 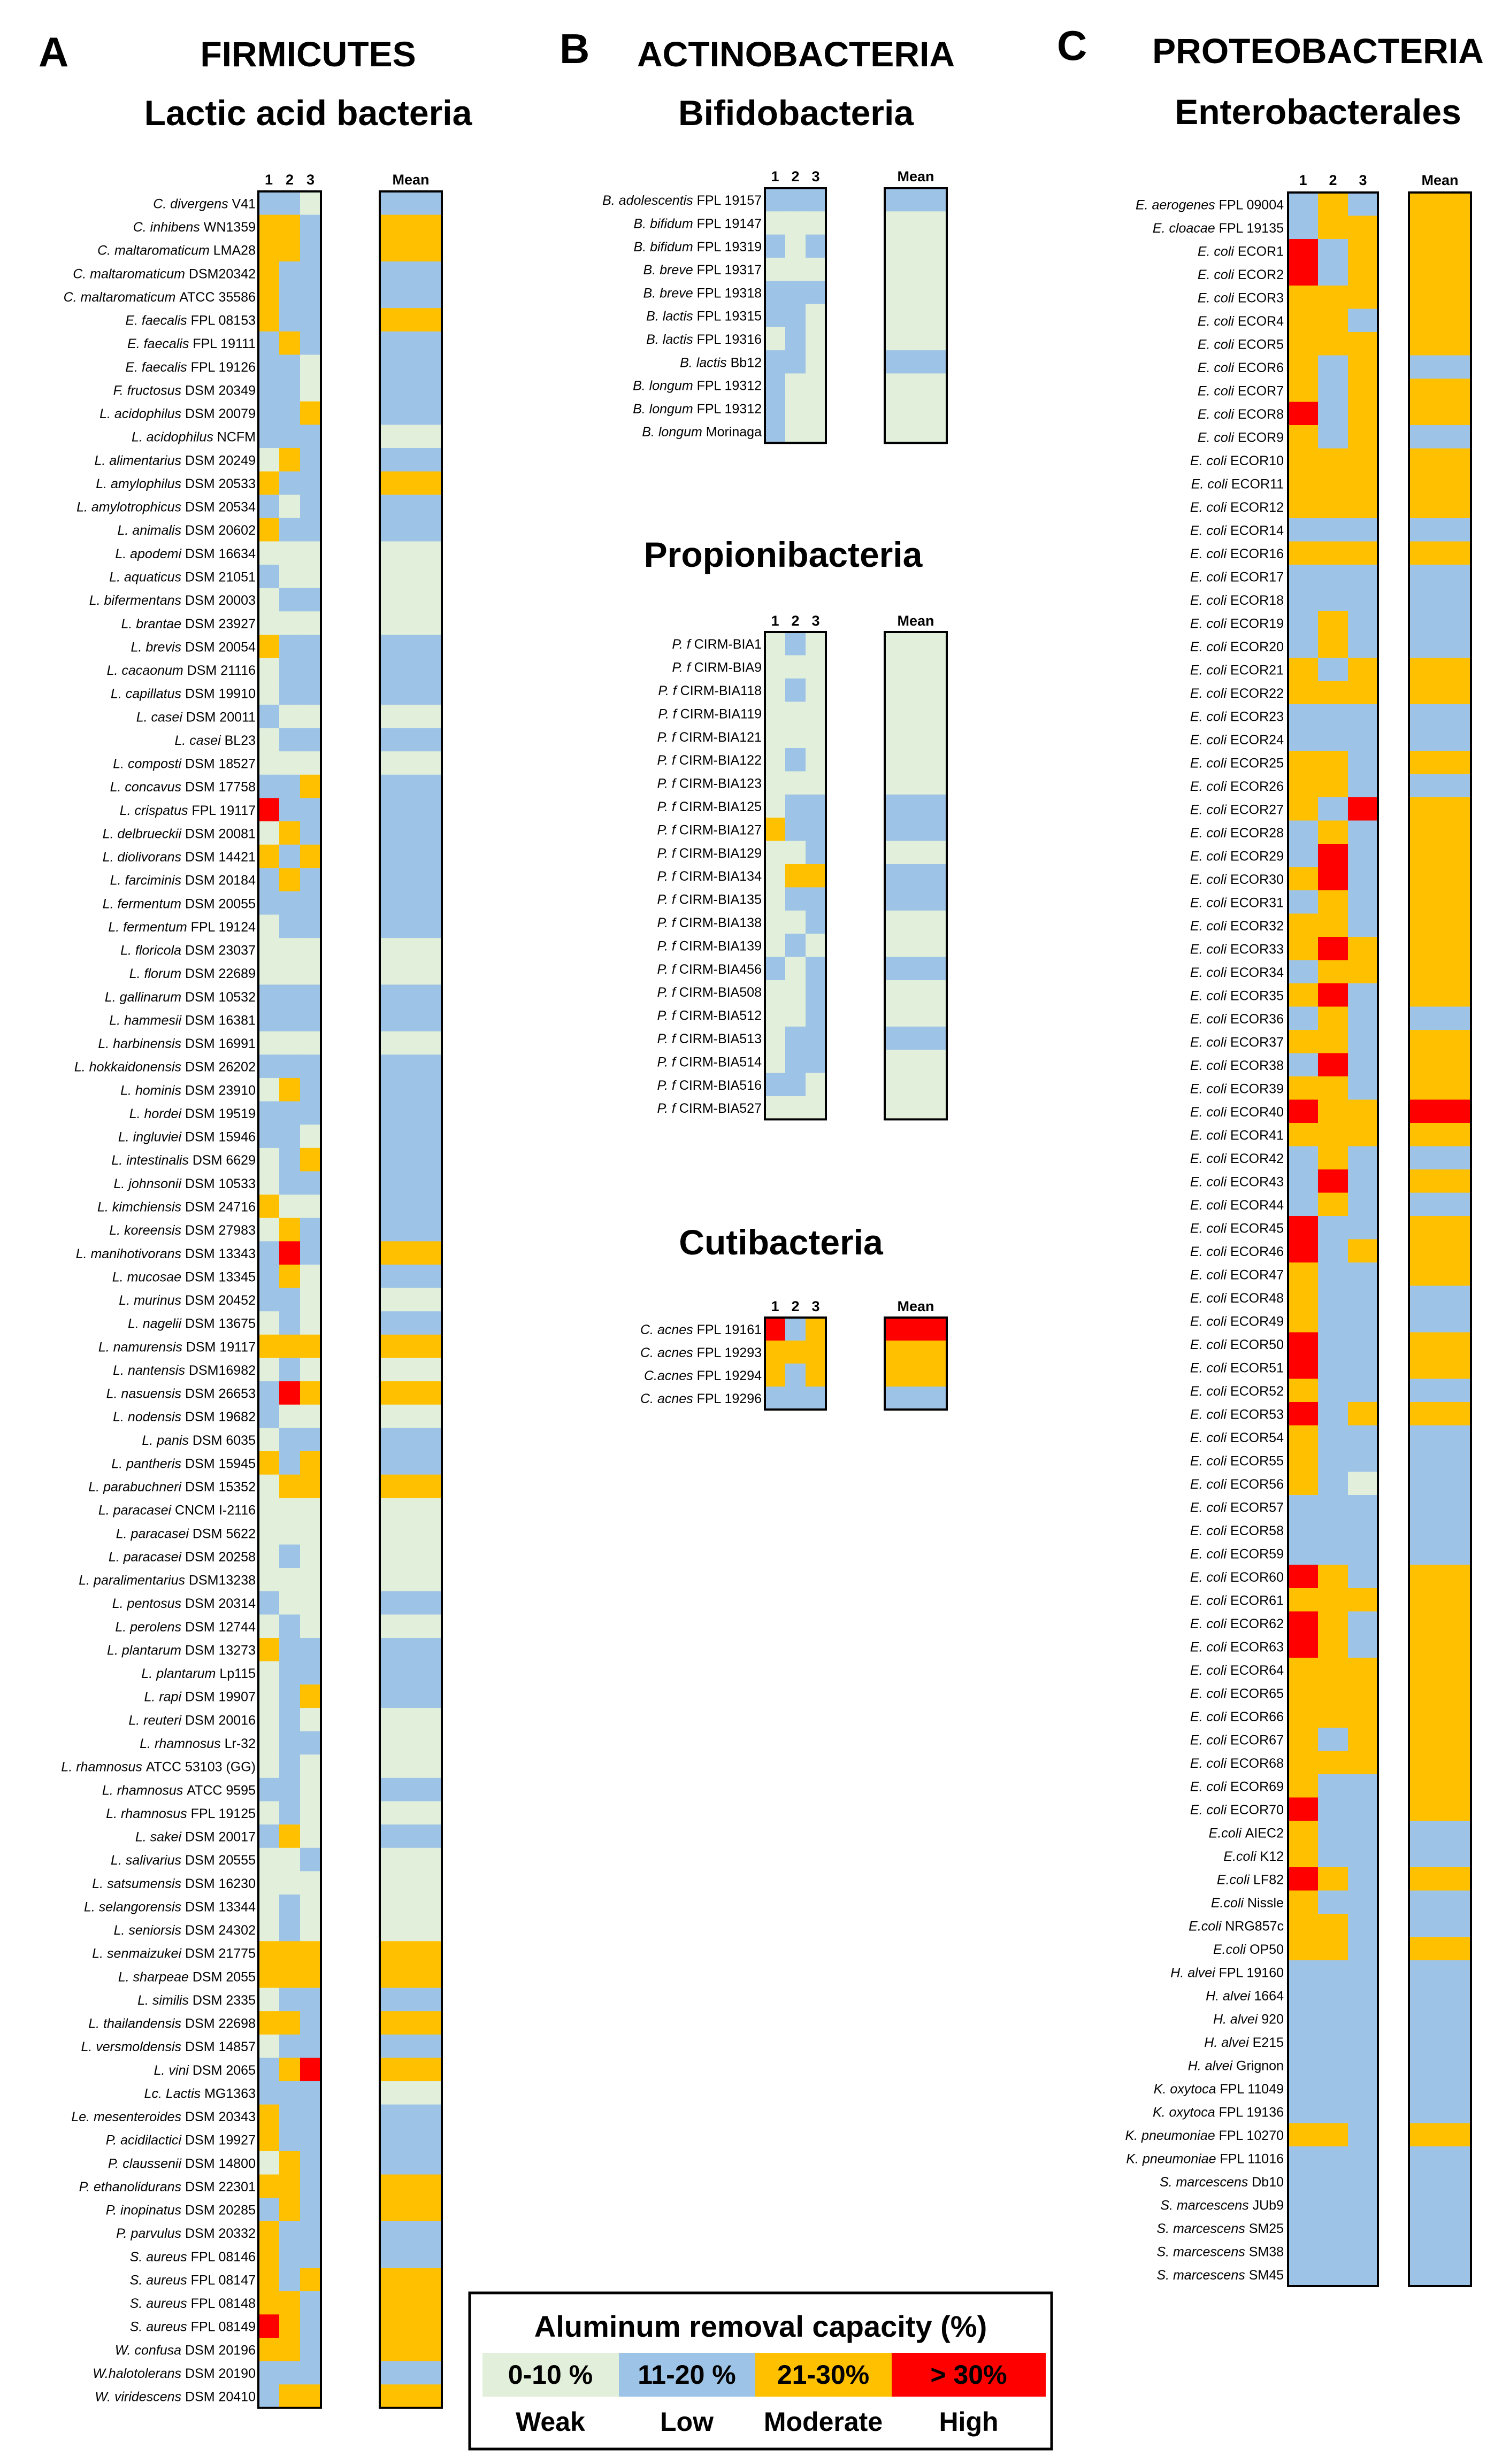 What do you see at coordinates (1268, 2182) in the screenshot?
I see `row-strain: Db10` at bounding box center [1268, 2182].